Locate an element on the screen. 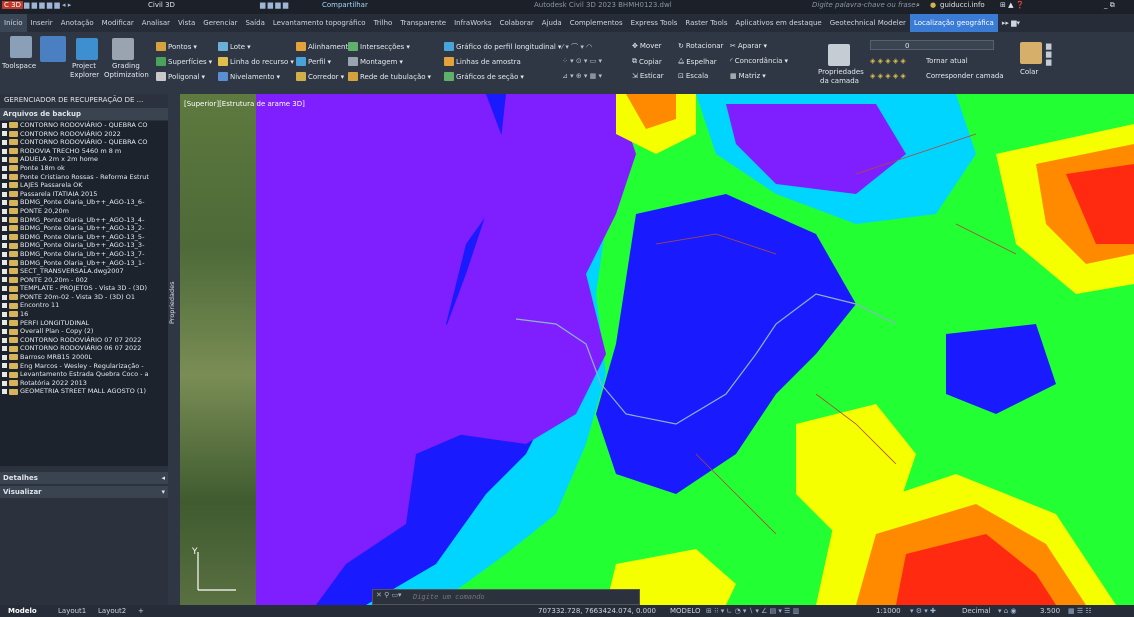  list-item: BDMG_Ponte Olaria_Ub++_AGO-13_3- is located at coordinates (84, 245).